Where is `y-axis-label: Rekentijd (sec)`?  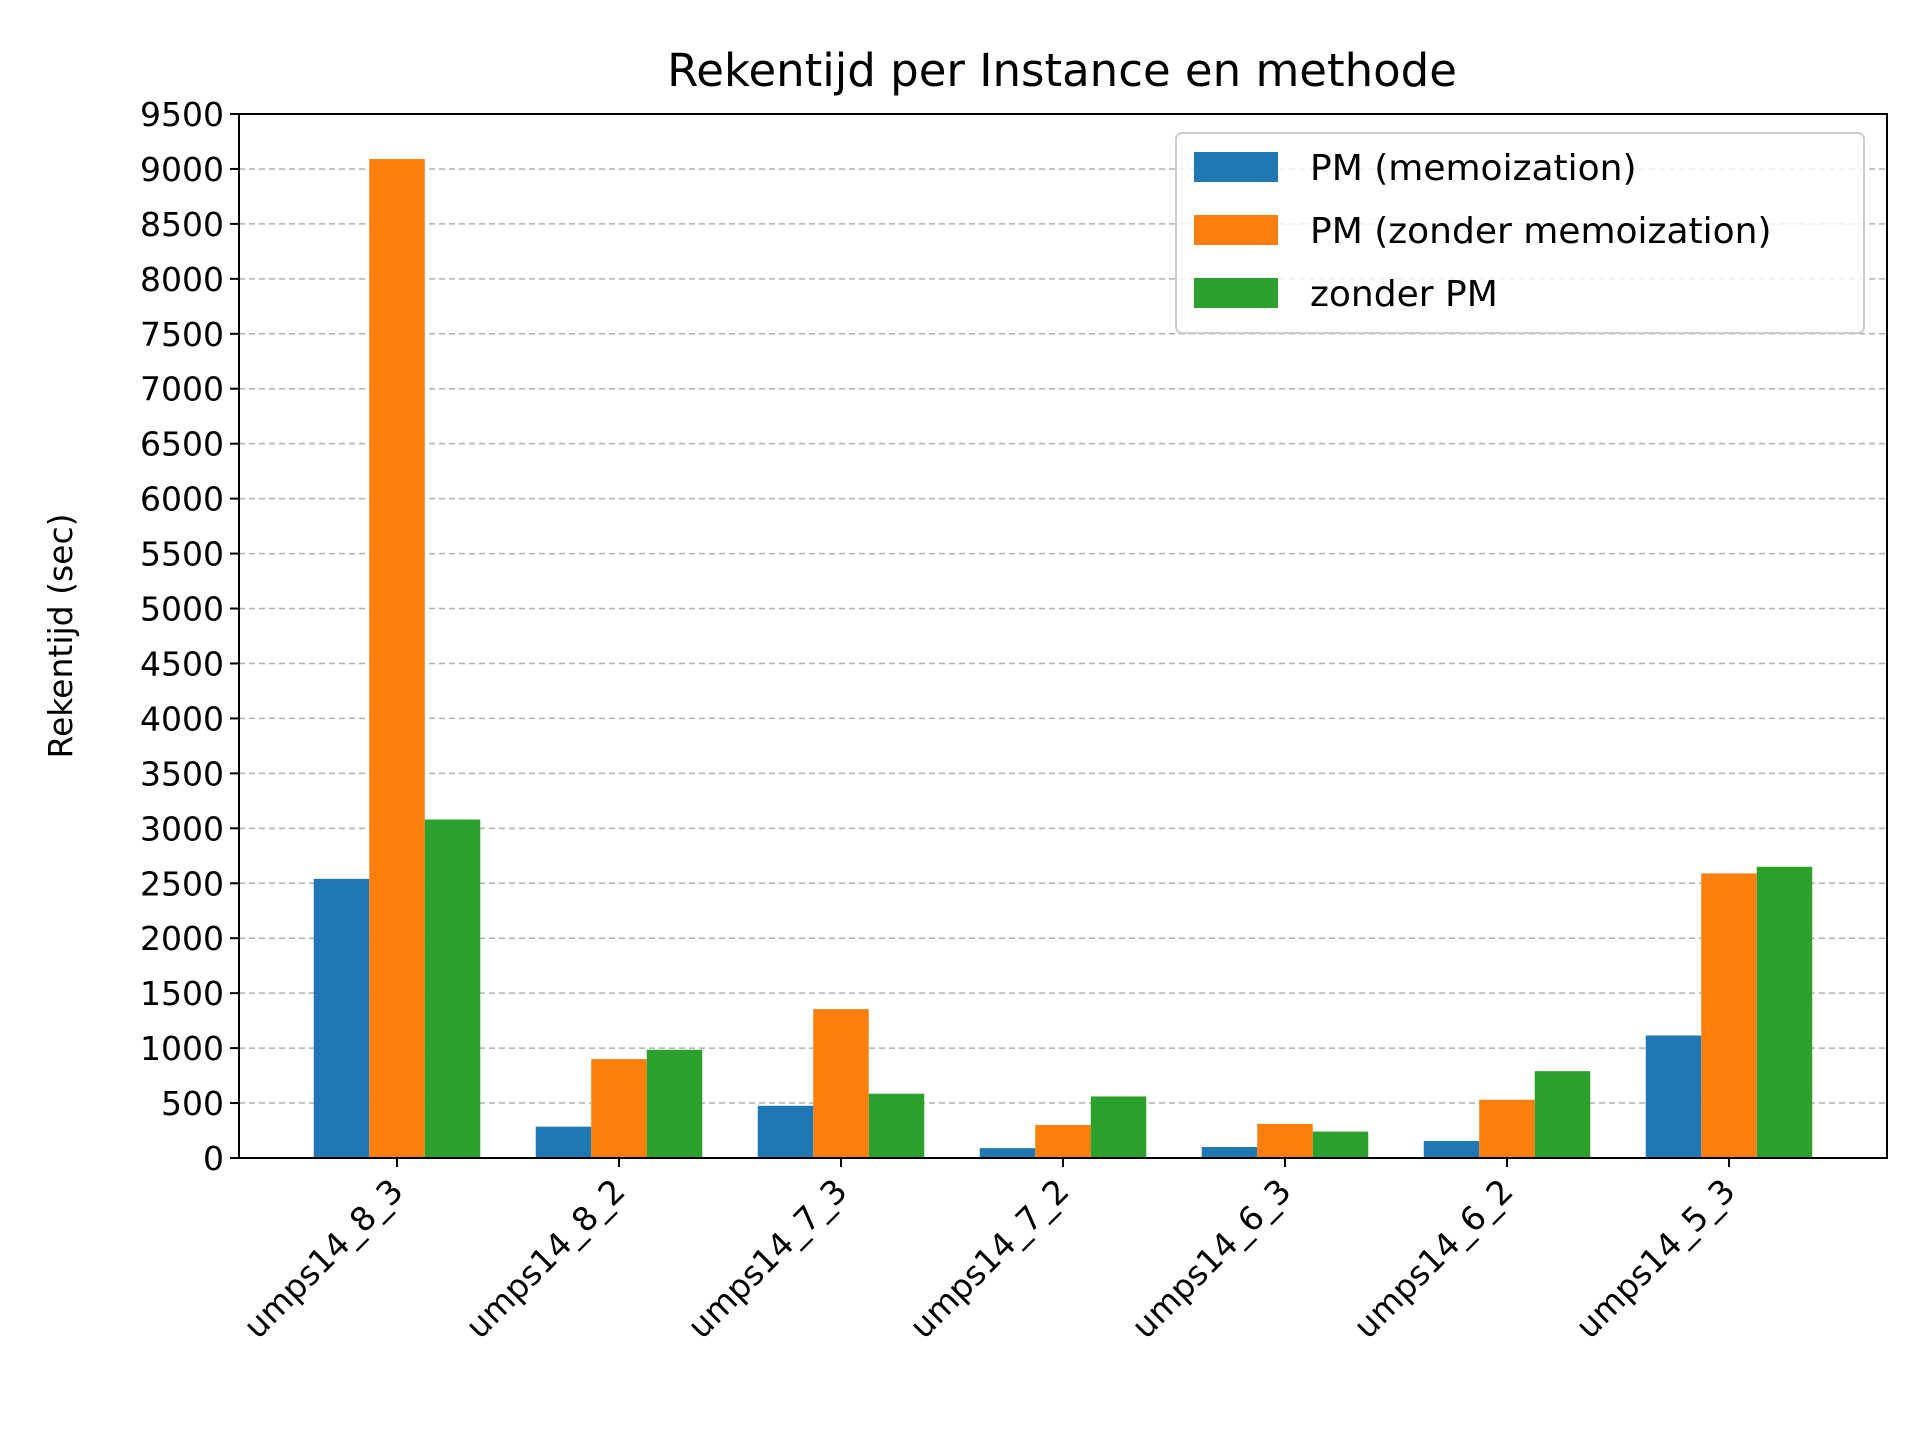
y-axis-label: Rekentijd (sec) is located at coordinates (60, 635).